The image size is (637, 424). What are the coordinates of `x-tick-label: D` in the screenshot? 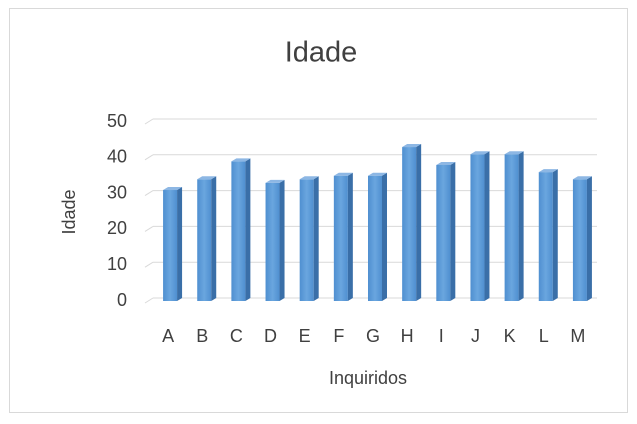 It's located at (270, 336).